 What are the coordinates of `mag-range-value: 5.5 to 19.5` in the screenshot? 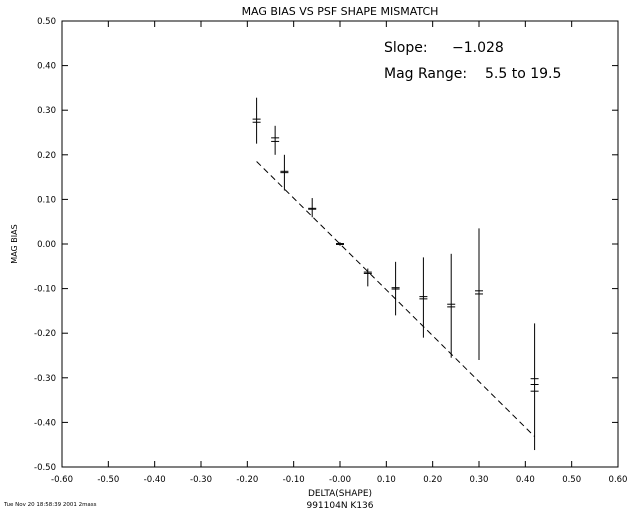 It's located at (523, 74).